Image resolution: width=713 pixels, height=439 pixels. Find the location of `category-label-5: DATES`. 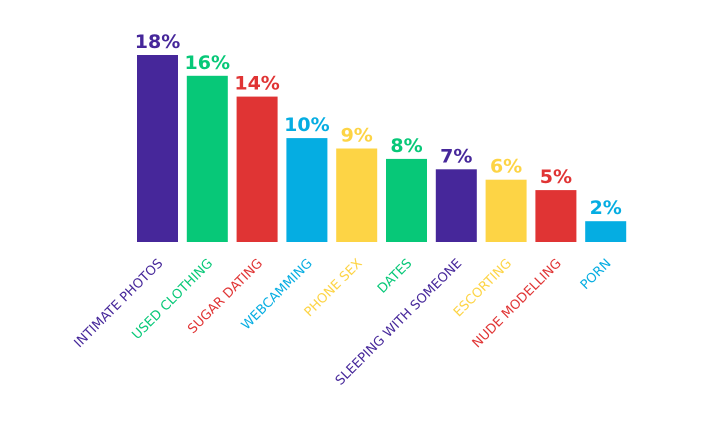

category-label-5: DATES is located at coordinates (395, 276).